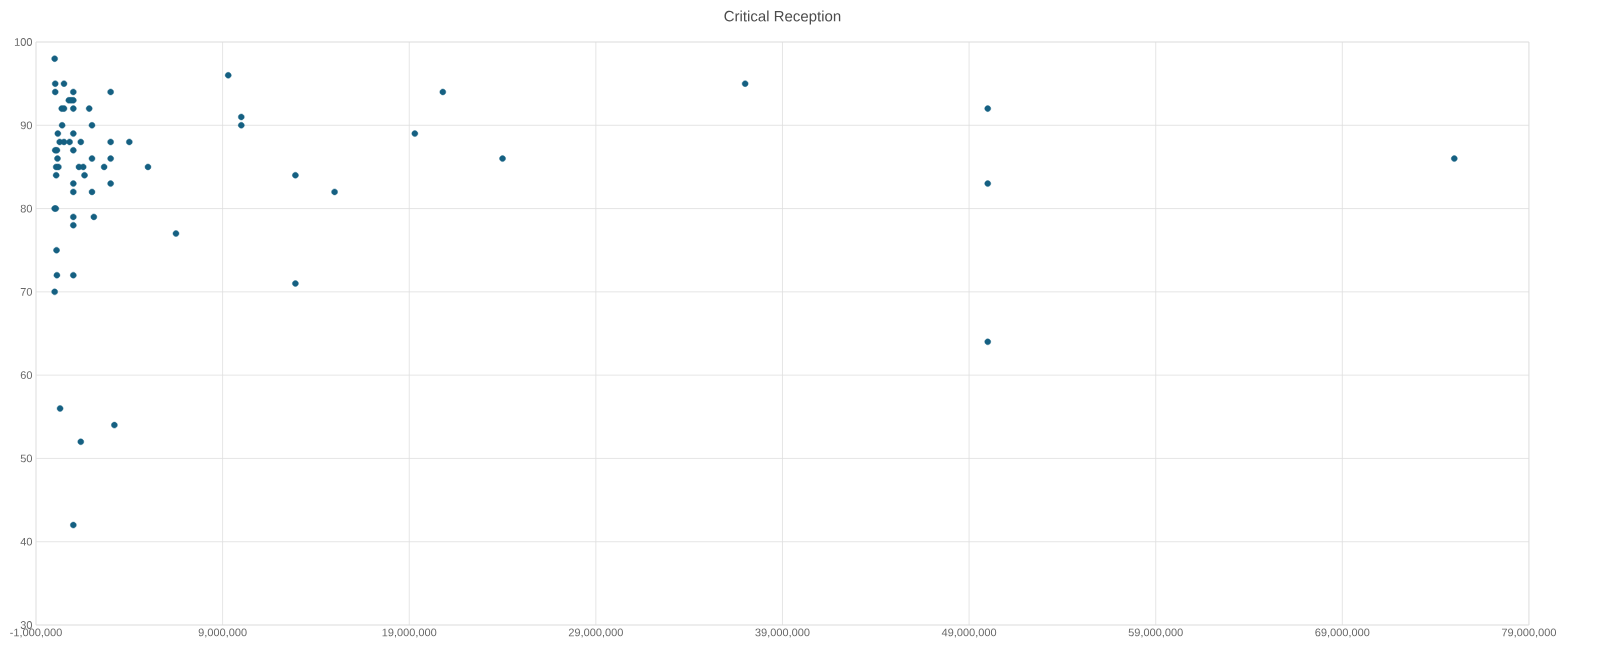 Image resolution: width=1600 pixels, height=665 pixels. What do you see at coordinates (969, 633) in the screenshot?
I see `x-tick-label: 49,000,000` at bounding box center [969, 633].